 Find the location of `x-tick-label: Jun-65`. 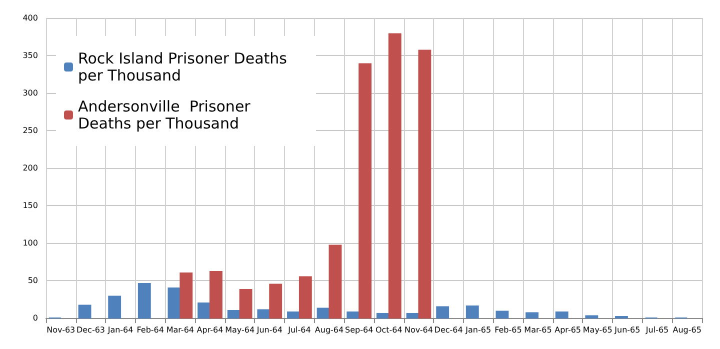

x-tick-label: Jun-65 is located at coordinates (627, 330).